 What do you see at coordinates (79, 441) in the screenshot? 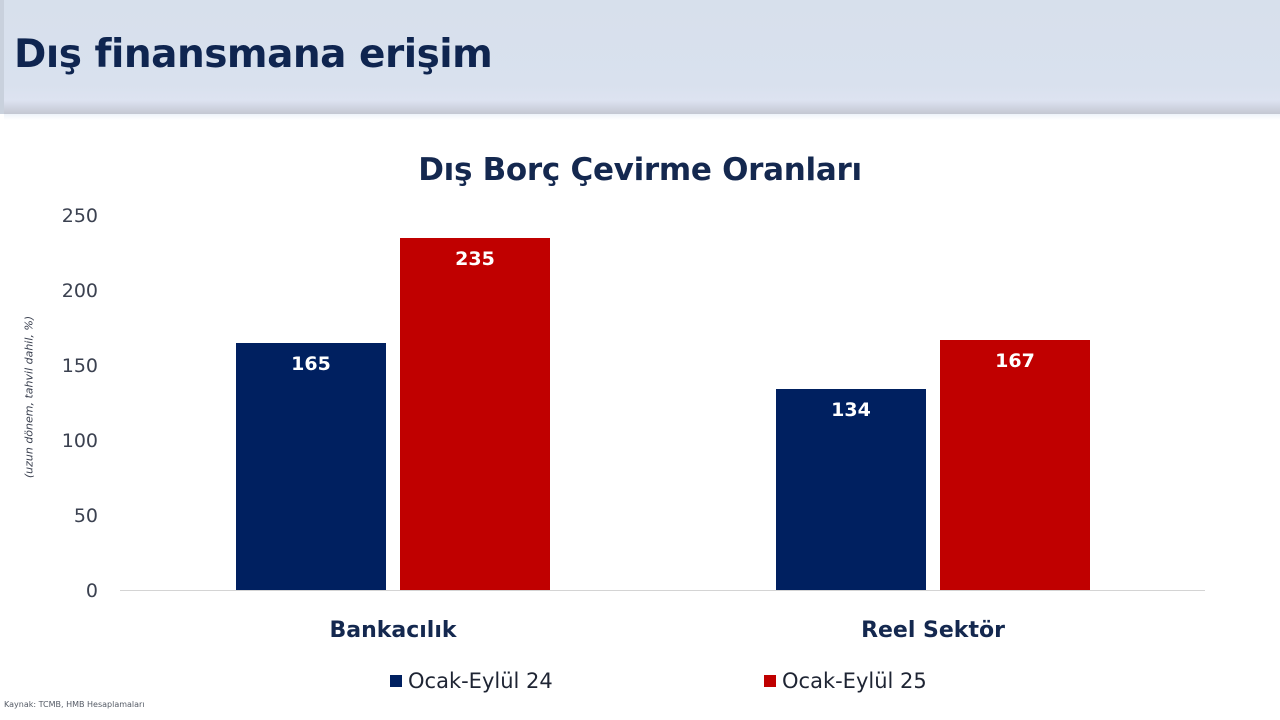
I see `y-tick-100: 100` at bounding box center [79, 441].